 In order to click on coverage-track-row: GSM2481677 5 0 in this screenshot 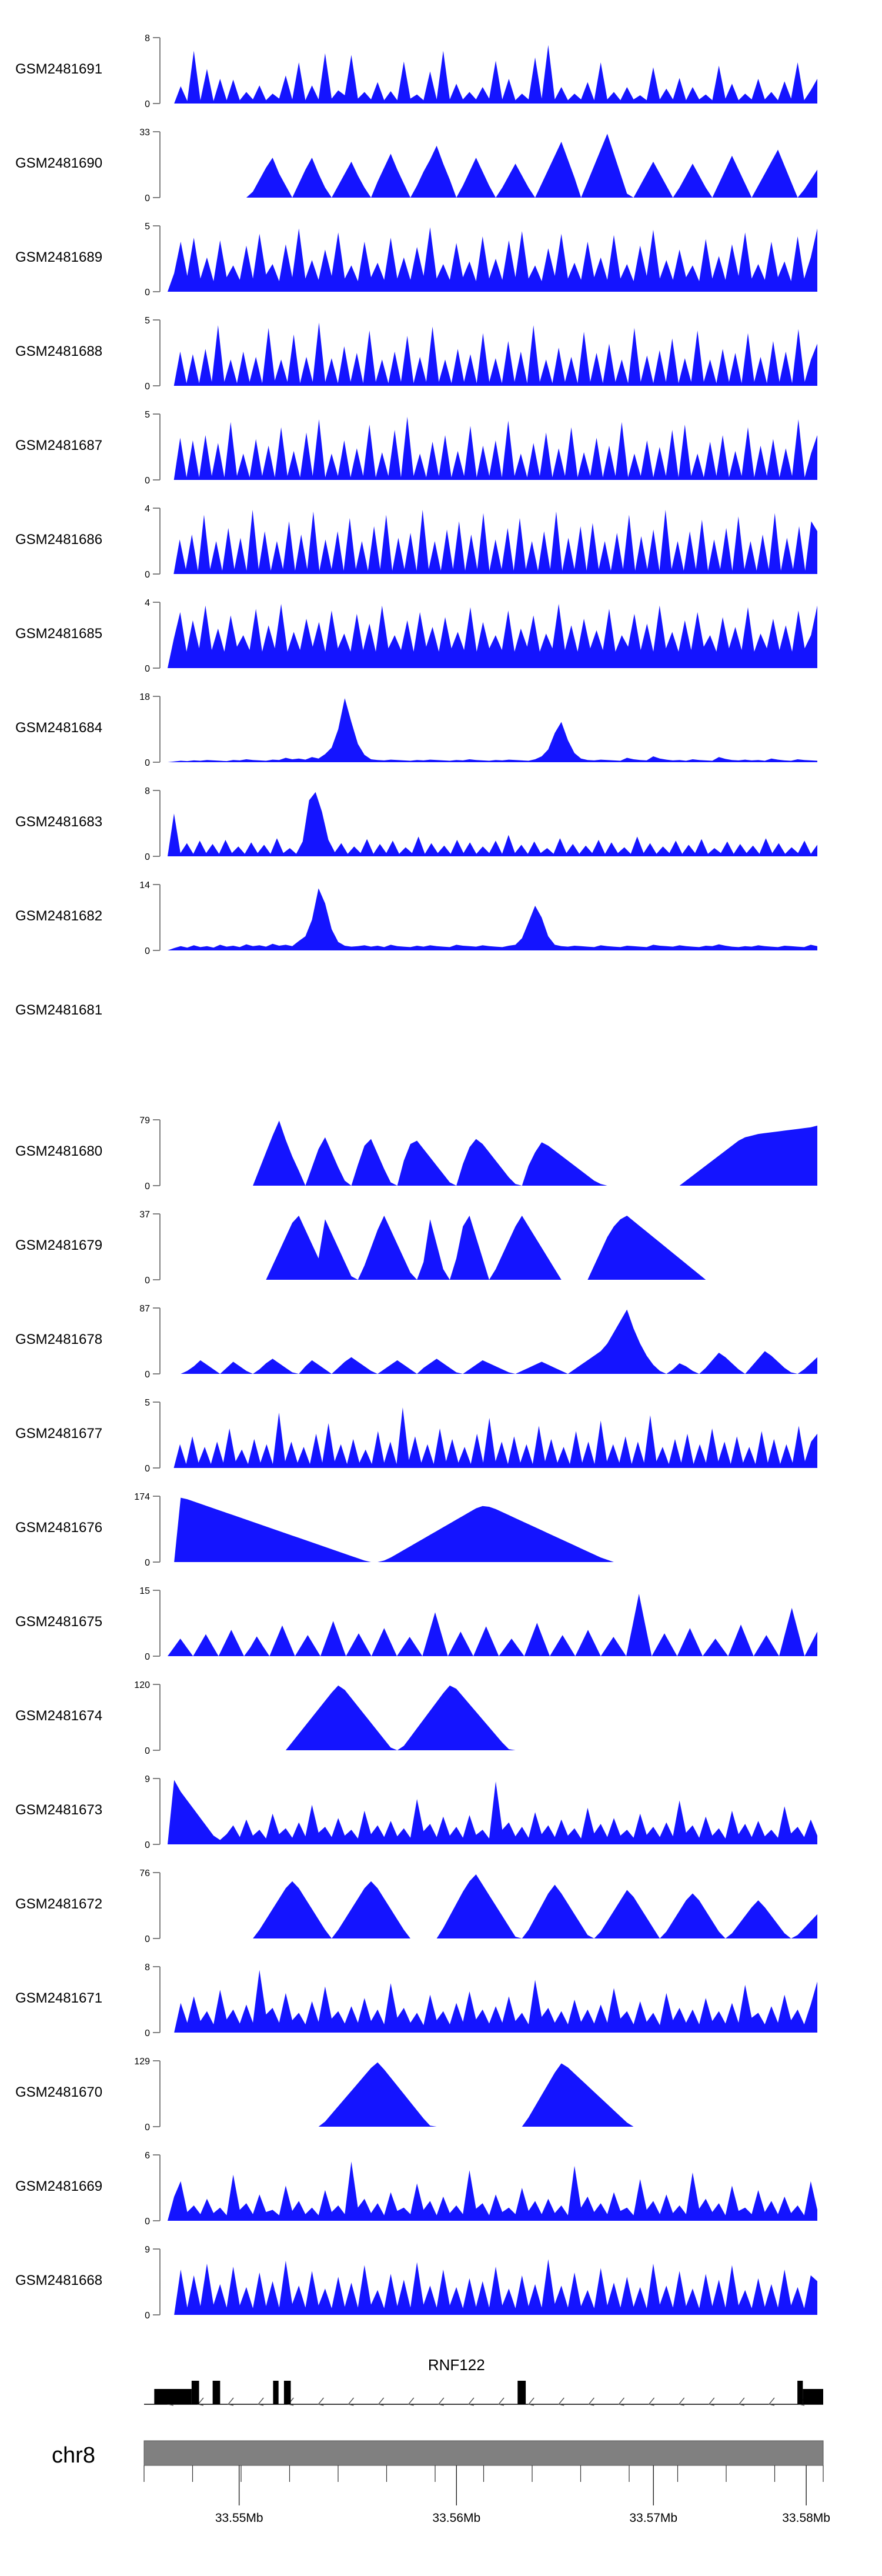, I will do `click(441, 1435)`.